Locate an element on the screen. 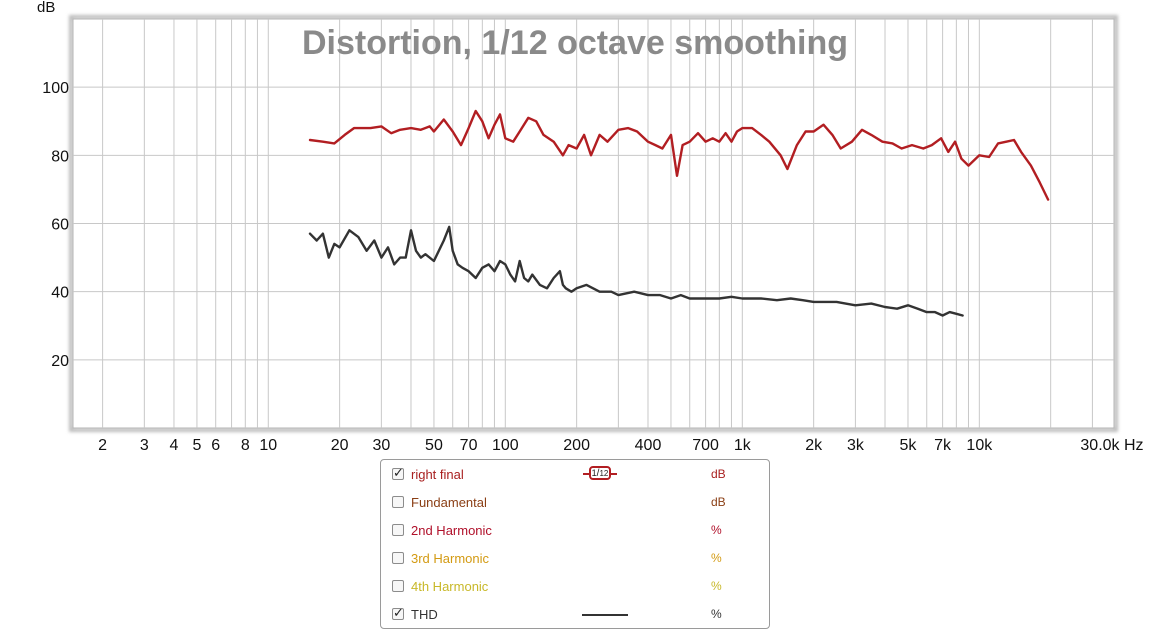  y-tick-label: 100 is located at coordinates (55, 88).